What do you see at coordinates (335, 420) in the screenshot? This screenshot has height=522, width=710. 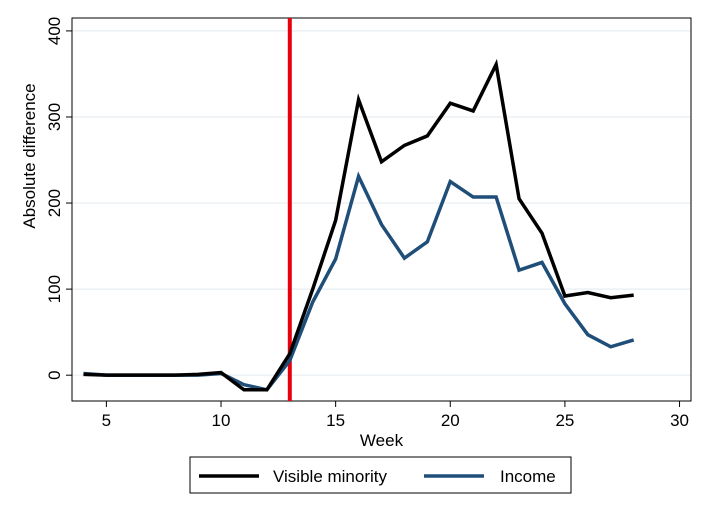 I see `x-tick-label: 15` at bounding box center [335, 420].